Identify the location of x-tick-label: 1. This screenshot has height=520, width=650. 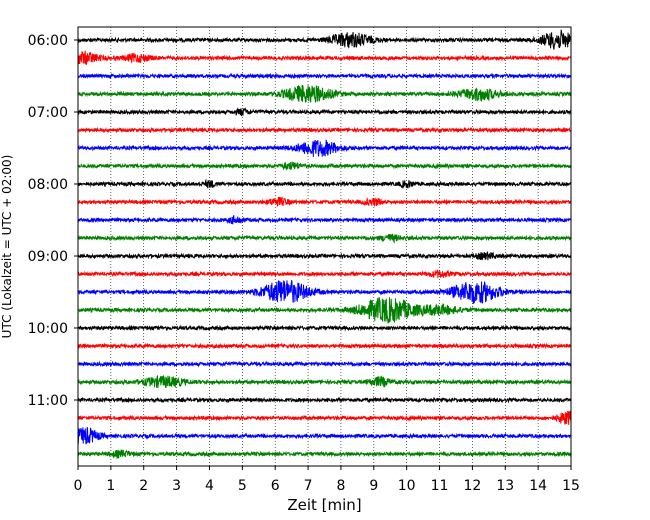
(110, 486).